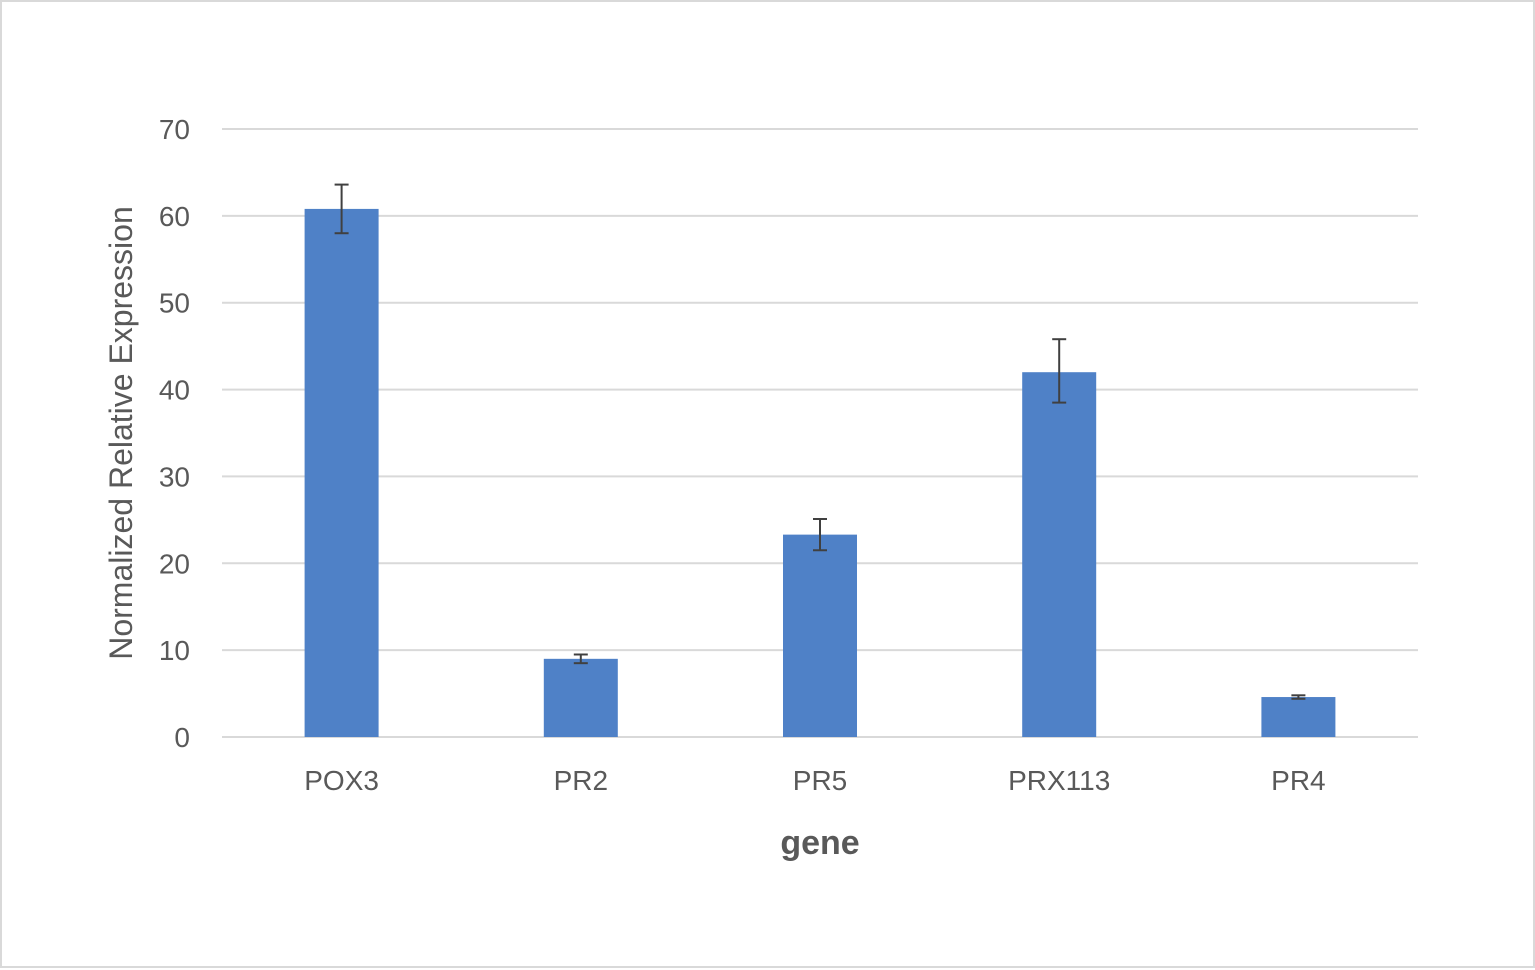 The width and height of the screenshot is (1535, 970). Describe the element at coordinates (1298, 717) in the screenshot. I see `bar-pr4` at that location.